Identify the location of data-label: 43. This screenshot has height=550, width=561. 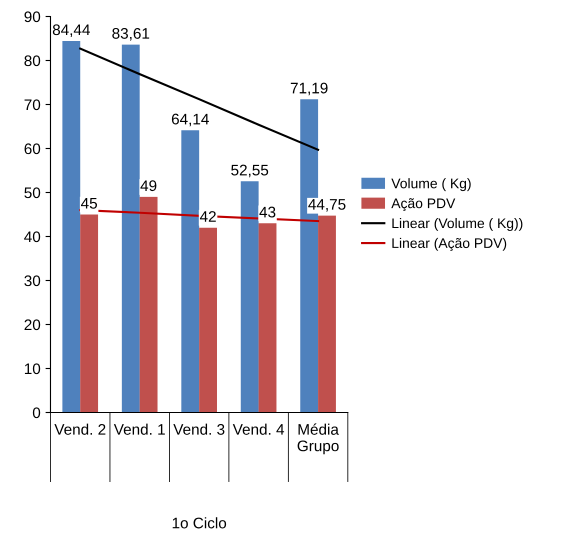
(267, 212).